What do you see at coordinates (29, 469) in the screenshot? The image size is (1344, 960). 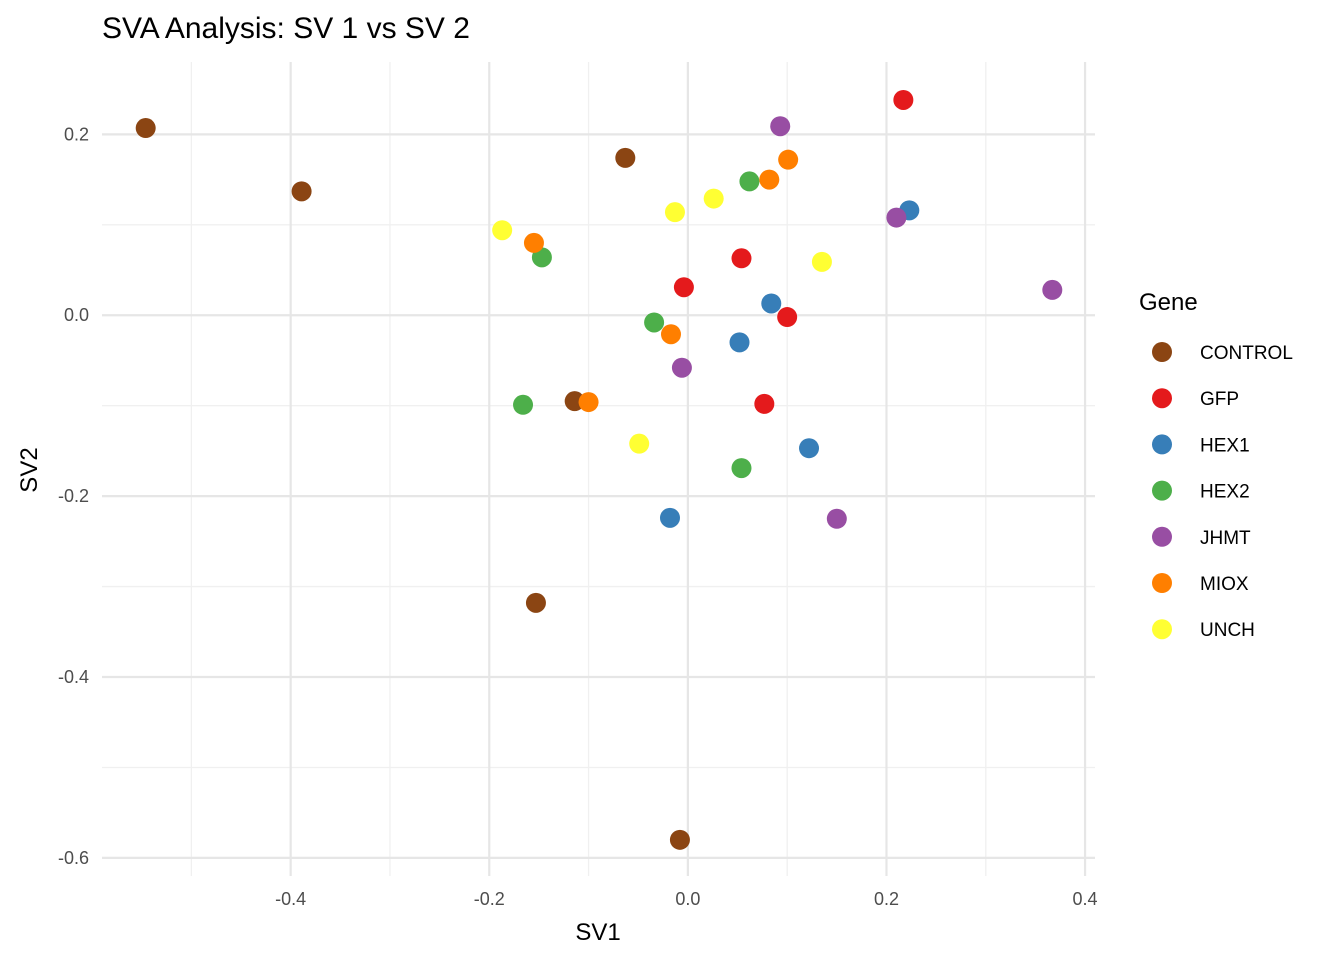 I see `y-axis-title: SV2` at bounding box center [29, 469].